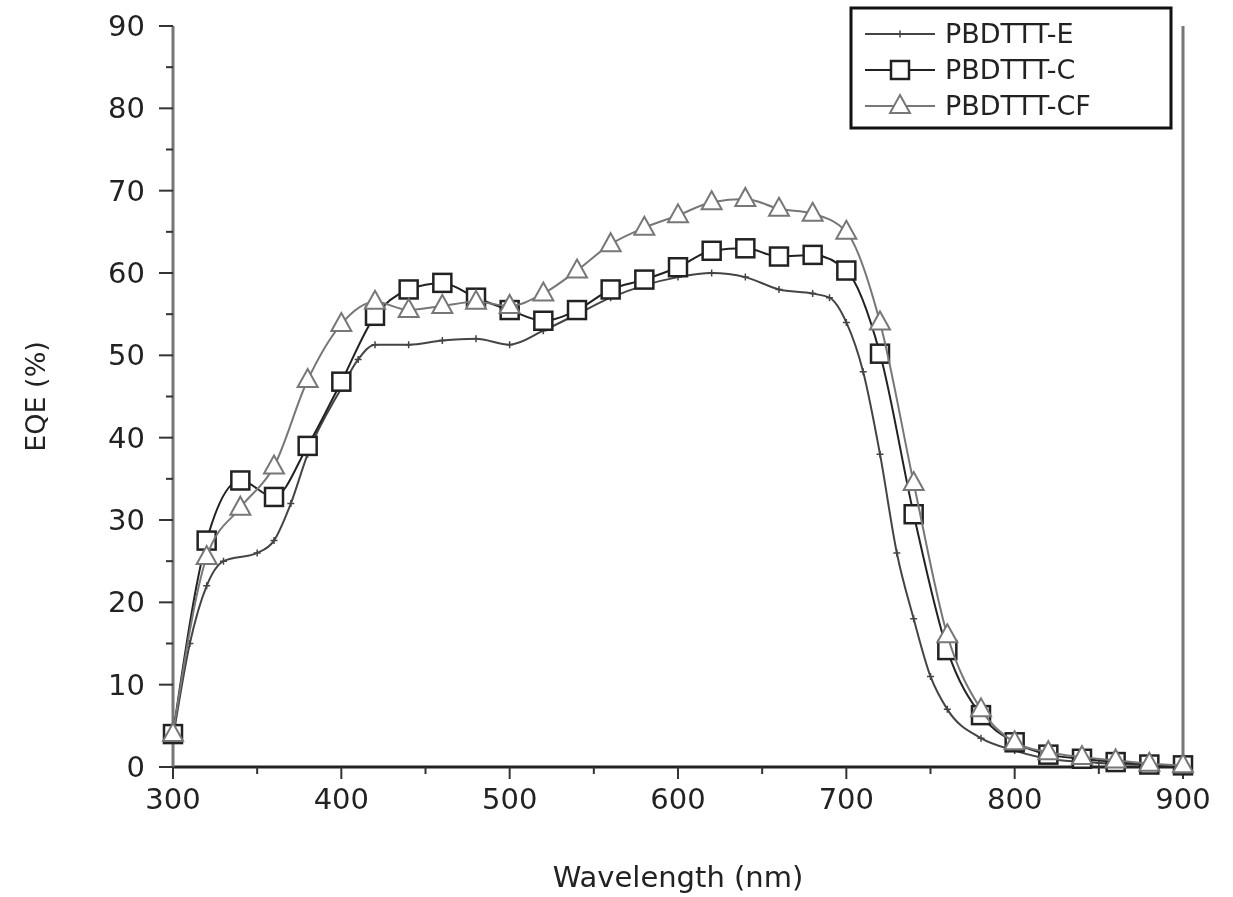 Image resolution: width=1233 pixels, height=897 pixels. Describe the element at coordinates (678, 877) in the screenshot. I see `x-axis-title: Wavelength (nm)` at that location.